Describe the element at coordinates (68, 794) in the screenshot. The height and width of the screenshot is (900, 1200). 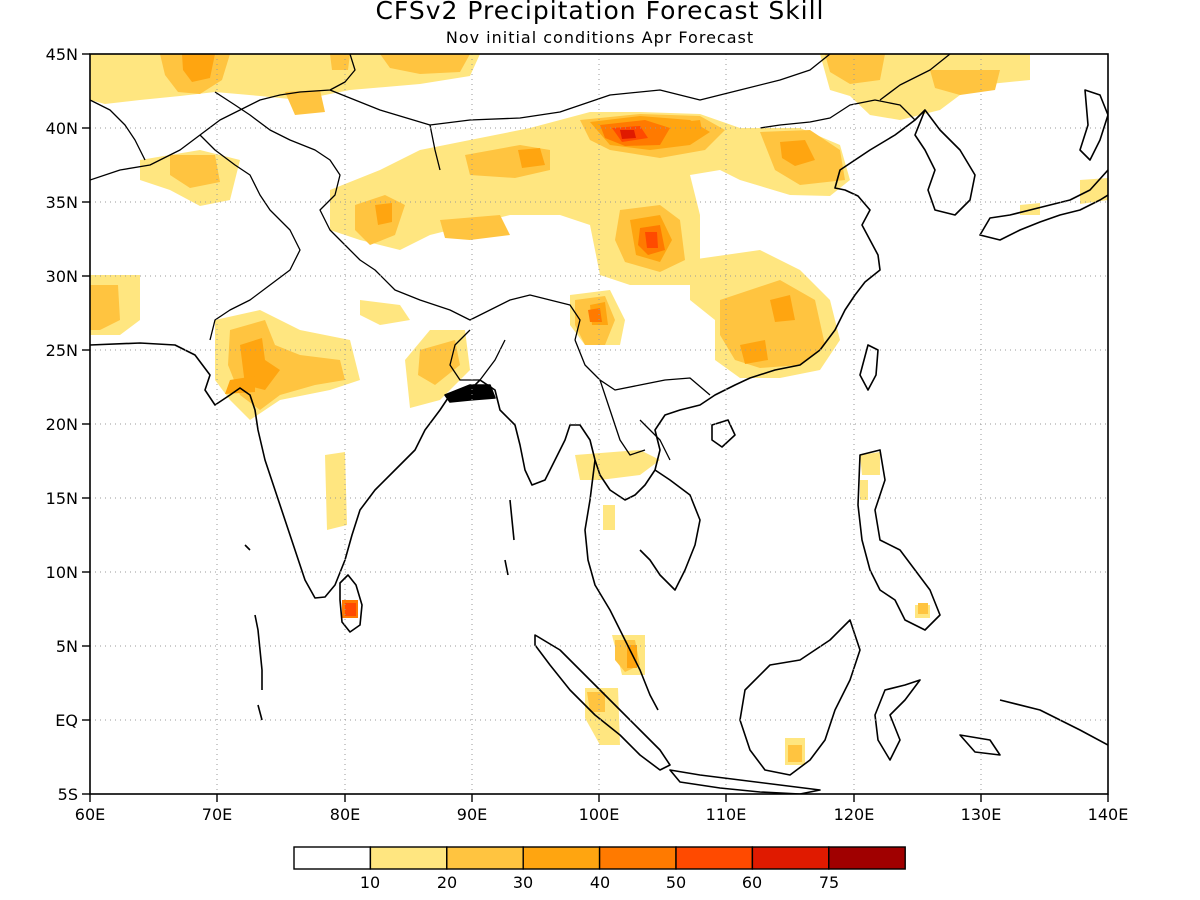
I see `lat-label: 5S` at that location.